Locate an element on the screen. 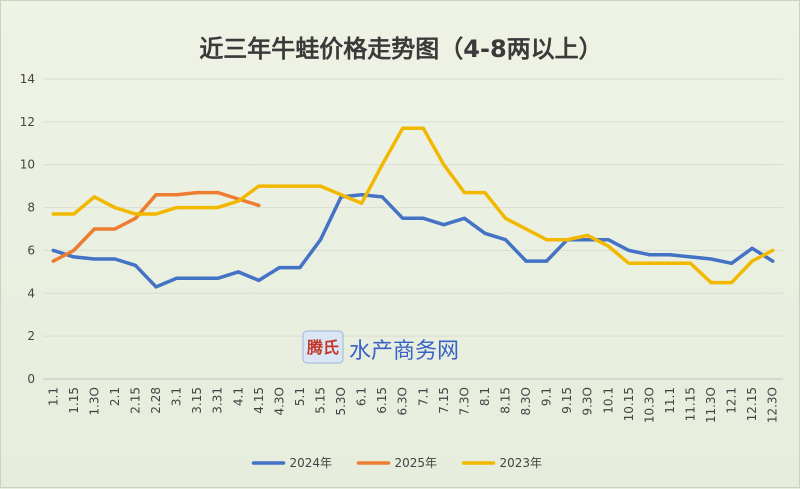 The height and width of the screenshot is (489, 800). watermark-logo-icon is located at coordinates (323, 347).